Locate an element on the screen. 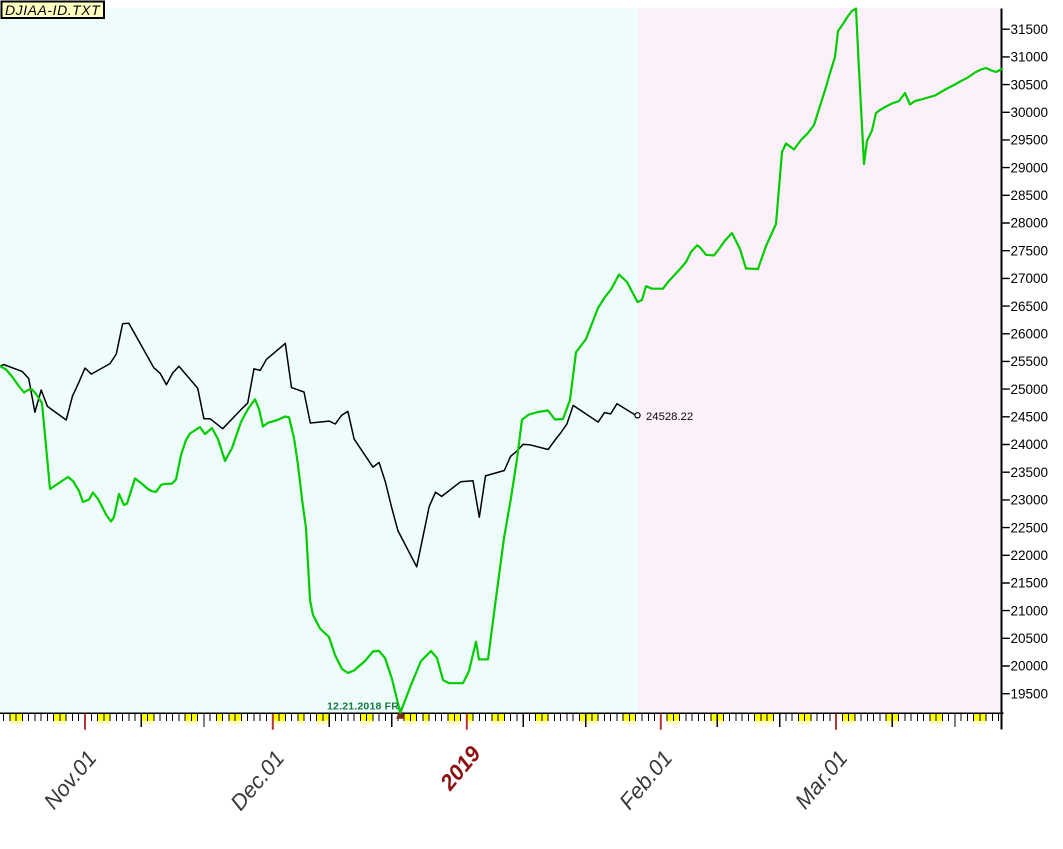 The width and height of the screenshot is (1063, 849). svg-text: 12.21.2018 FR is located at coordinates (363, 707).